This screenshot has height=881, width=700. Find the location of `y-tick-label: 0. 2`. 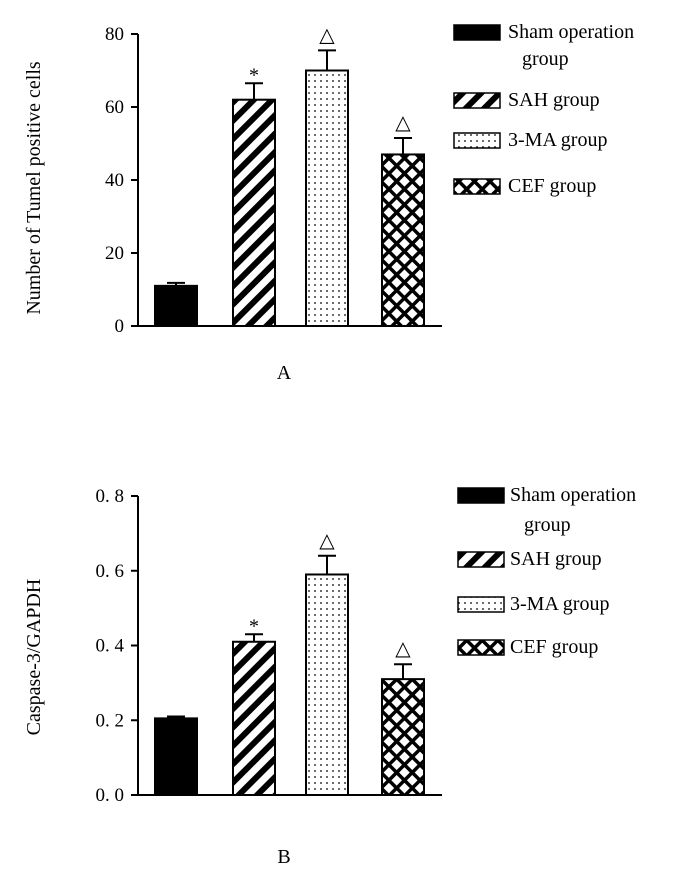

y-tick-label: 0. 2 is located at coordinates (110, 720).